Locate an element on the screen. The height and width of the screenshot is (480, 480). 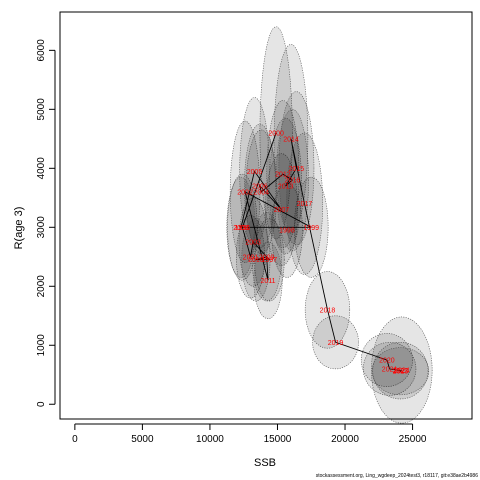
year-label-1999: 1999 is located at coordinates (311, 228).